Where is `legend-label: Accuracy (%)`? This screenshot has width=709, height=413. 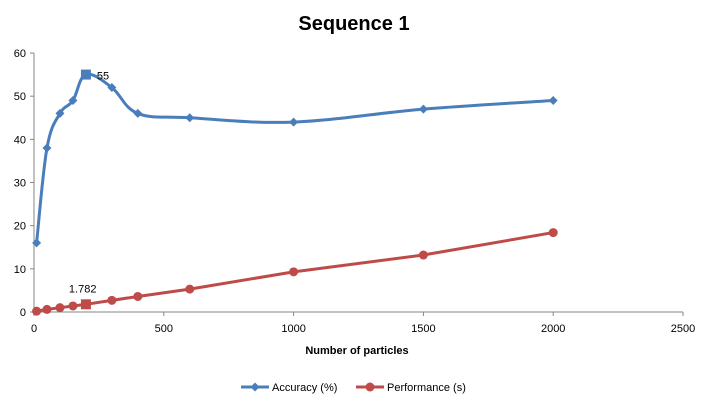 legend-label: Accuracy (%) is located at coordinates (304, 388).